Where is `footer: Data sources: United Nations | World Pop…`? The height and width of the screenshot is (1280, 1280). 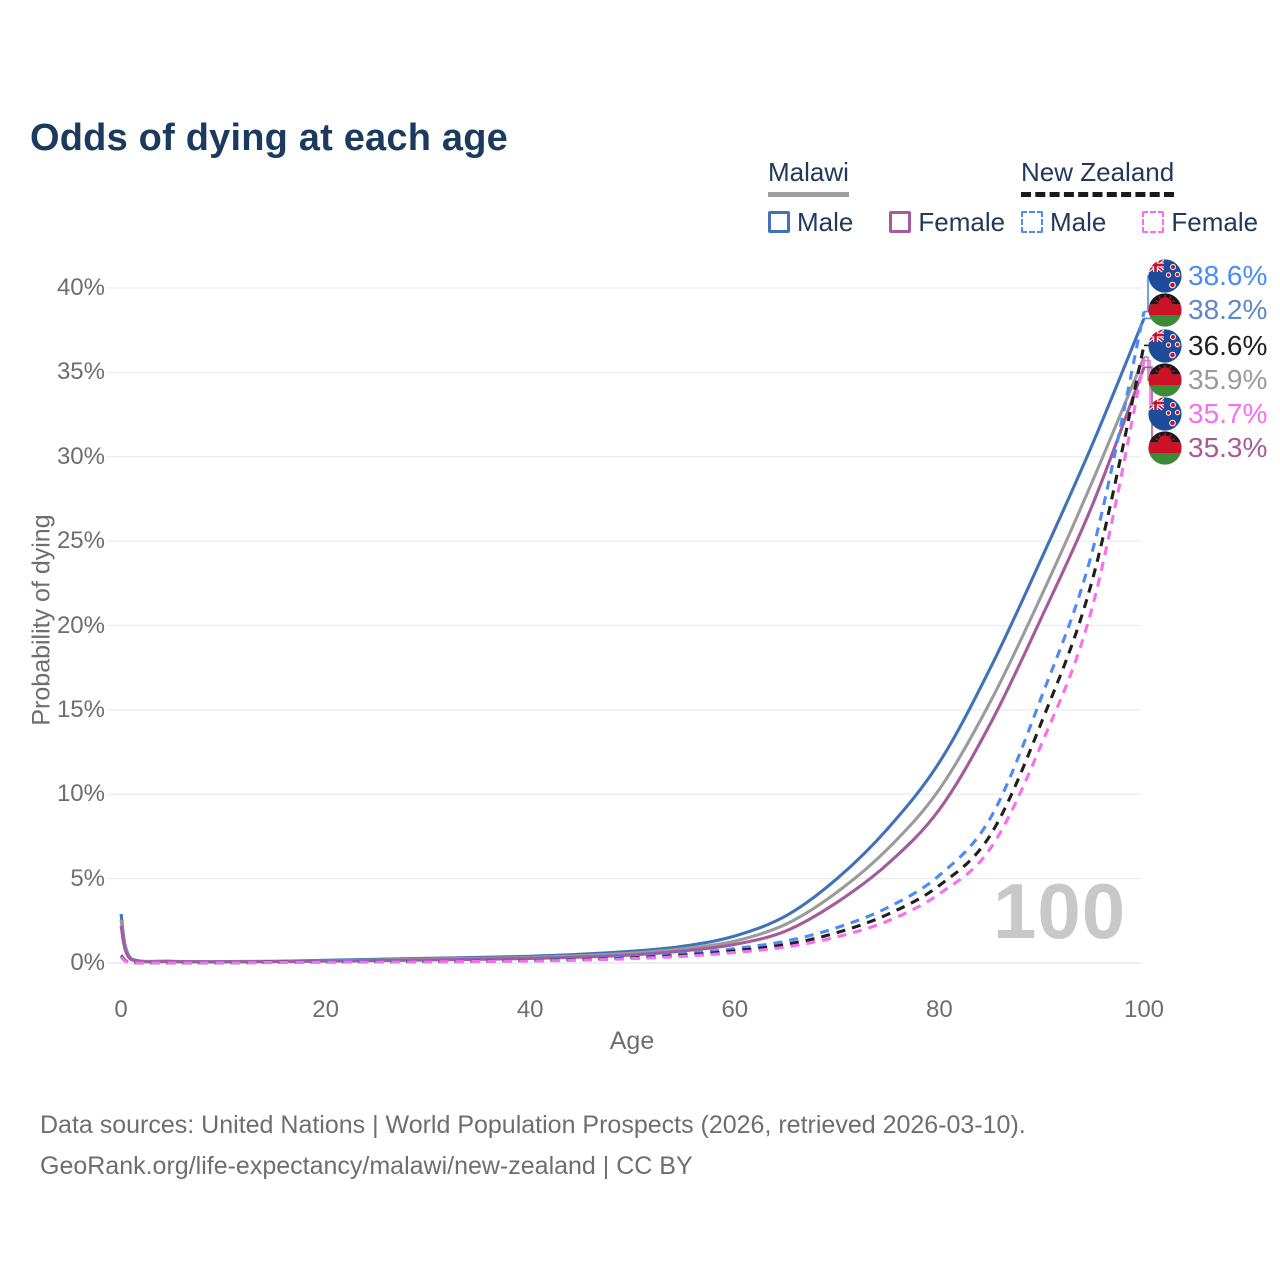
footer: Data sources: United Nations | World Pop… is located at coordinates (533, 1146).